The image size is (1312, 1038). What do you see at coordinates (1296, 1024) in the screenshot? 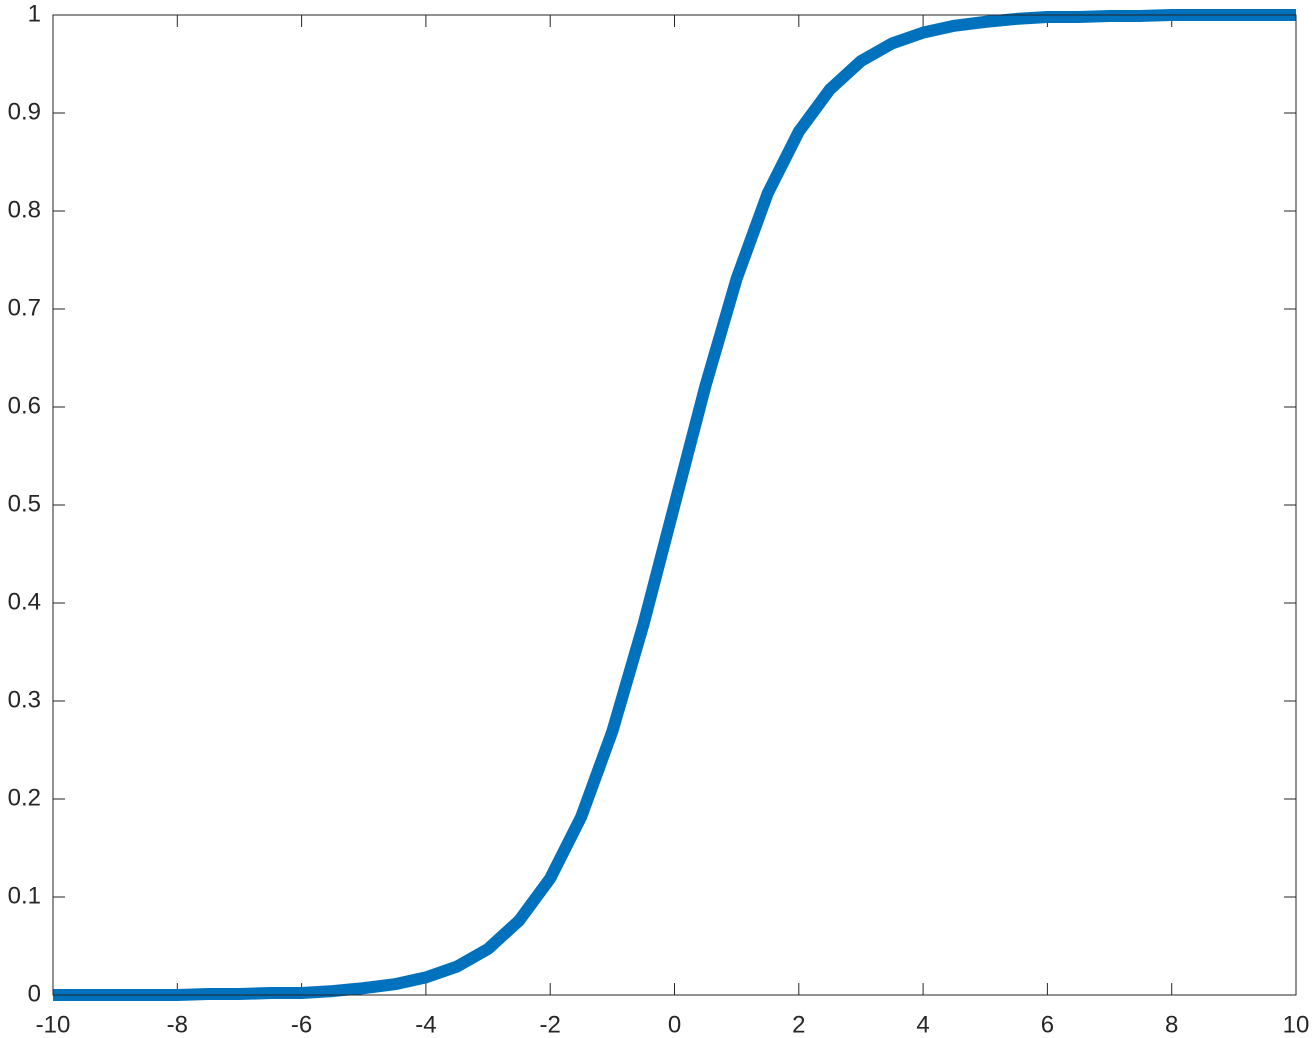
I see `x-tick-label: 10` at bounding box center [1296, 1024].